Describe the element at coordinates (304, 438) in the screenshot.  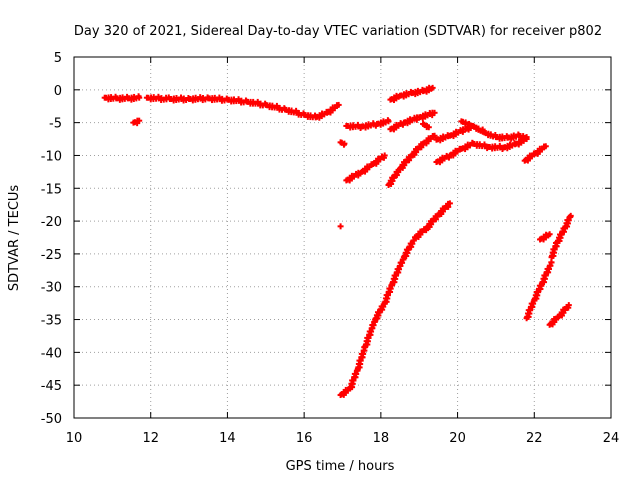
I see `x-tick-label: 16` at that location.